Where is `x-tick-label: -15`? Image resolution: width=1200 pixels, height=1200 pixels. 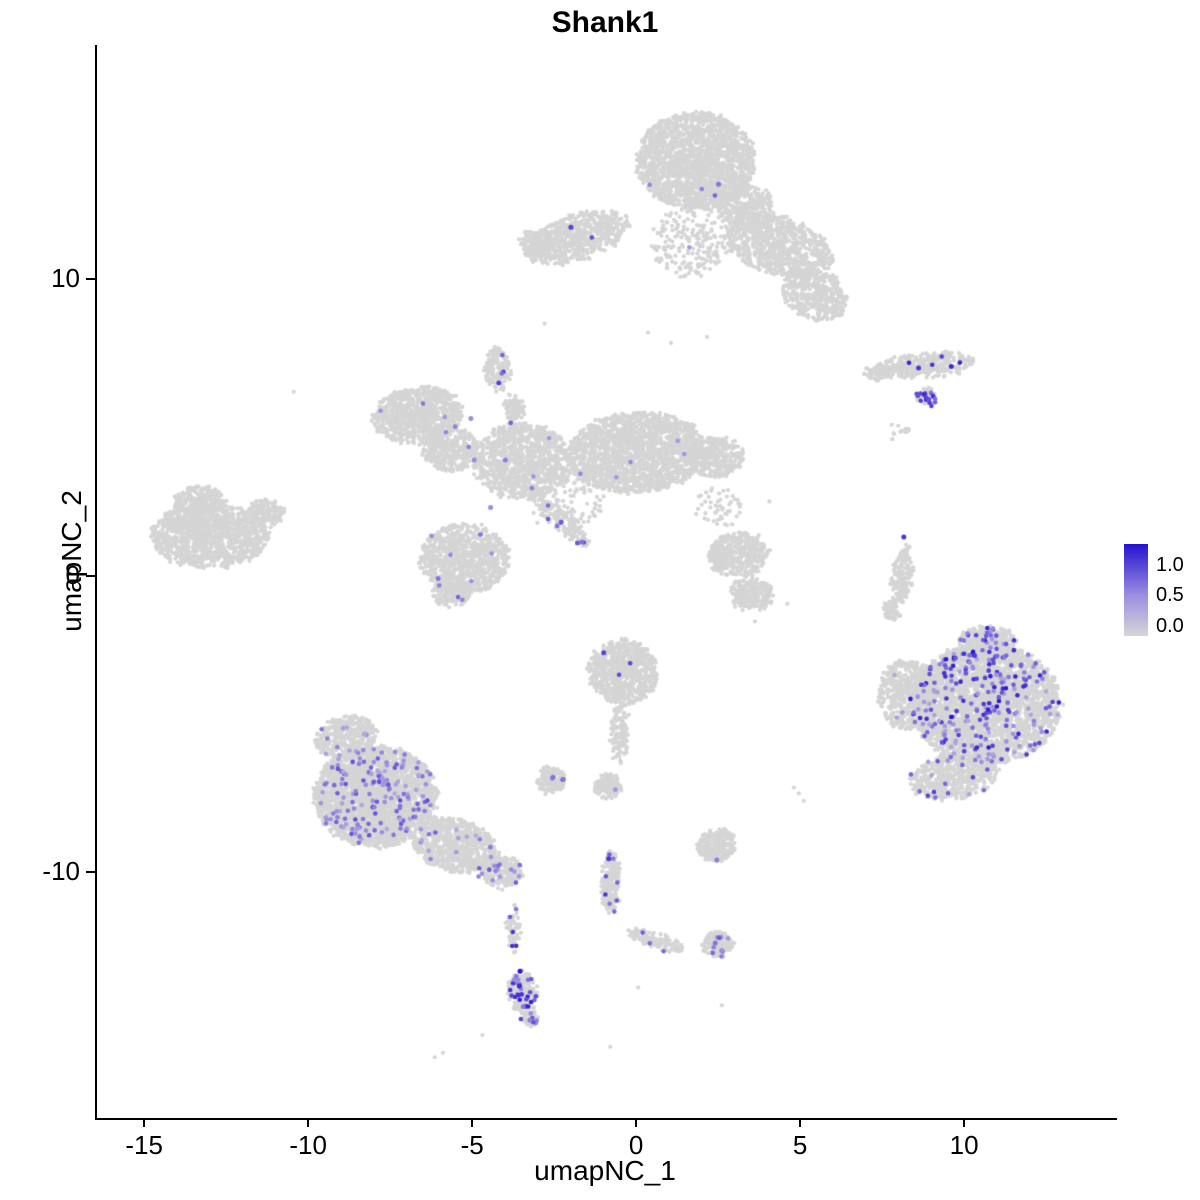
x-tick-label: -15 is located at coordinates (144, 1145).